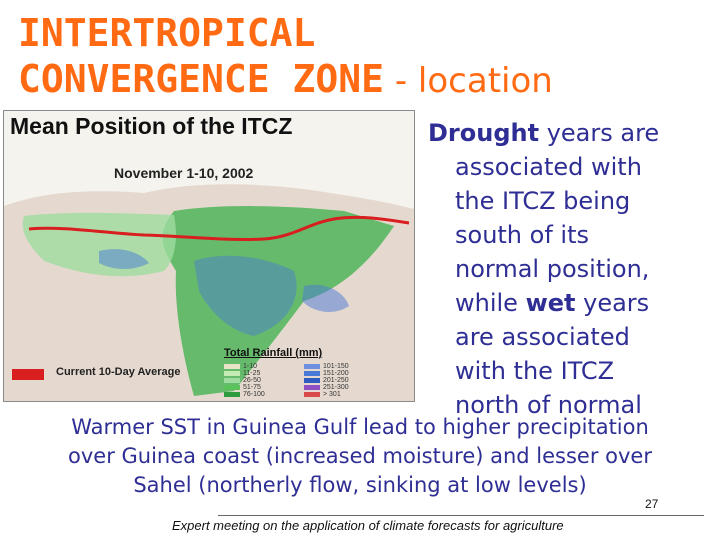 The width and height of the screenshot is (720, 540). What do you see at coordinates (552, 269) in the screenshot?
I see `text-line: normal position,` at bounding box center [552, 269].